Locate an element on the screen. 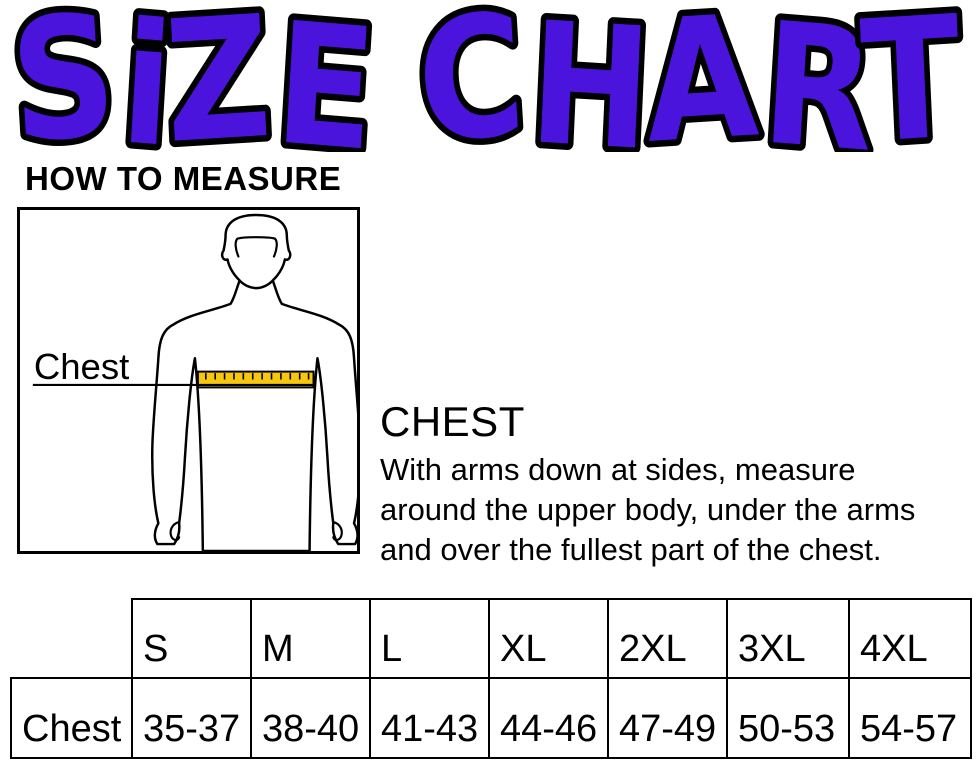 This screenshot has height=760, width=978. body-figure-illustration: Chest is located at coordinates (194, 382).